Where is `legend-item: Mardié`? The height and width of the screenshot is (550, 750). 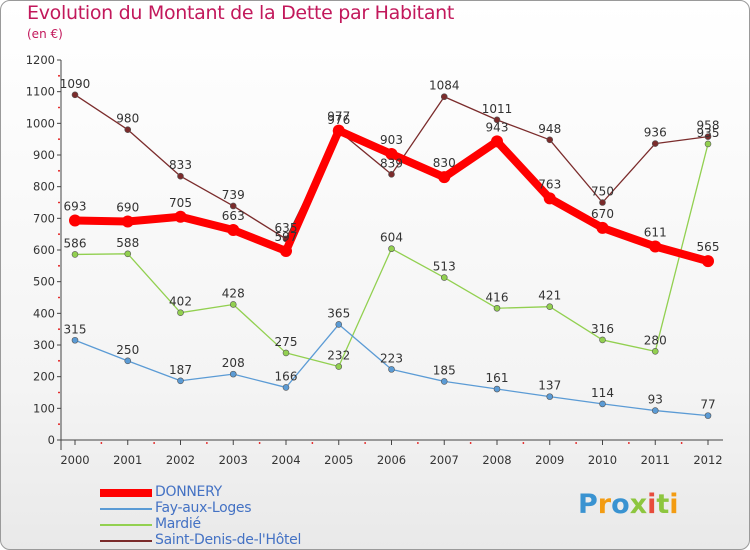 legend-item: Mardié is located at coordinates (250, 524).